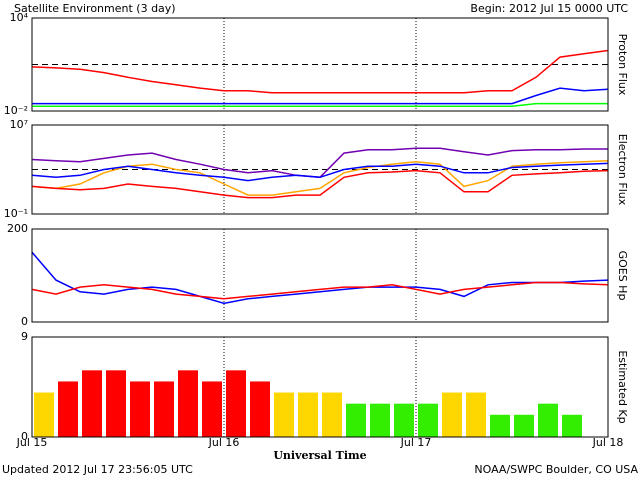 The height and width of the screenshot is (480, 640). I want to click on x-tick-label: Jul 18, so click(608, 442).